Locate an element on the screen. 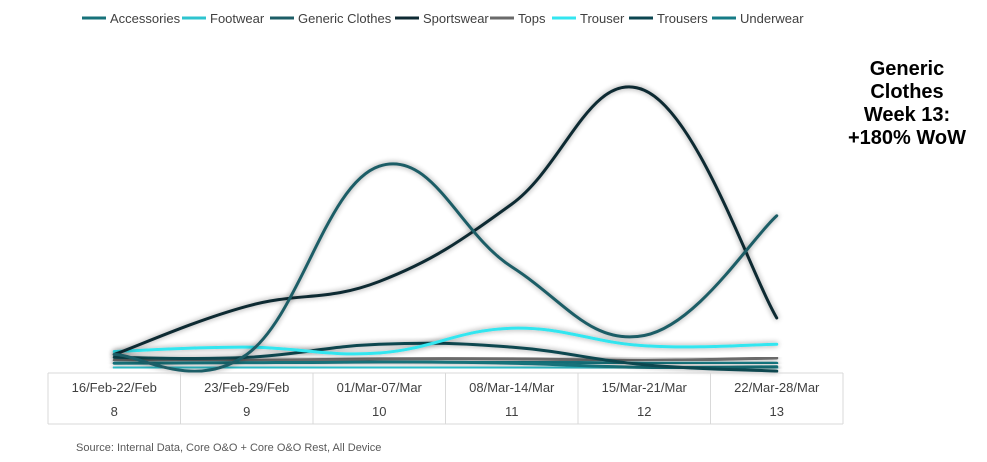  callout-annotation: Generic Clothes Week 13: +180% WoW is located at coordinates (907, 104).